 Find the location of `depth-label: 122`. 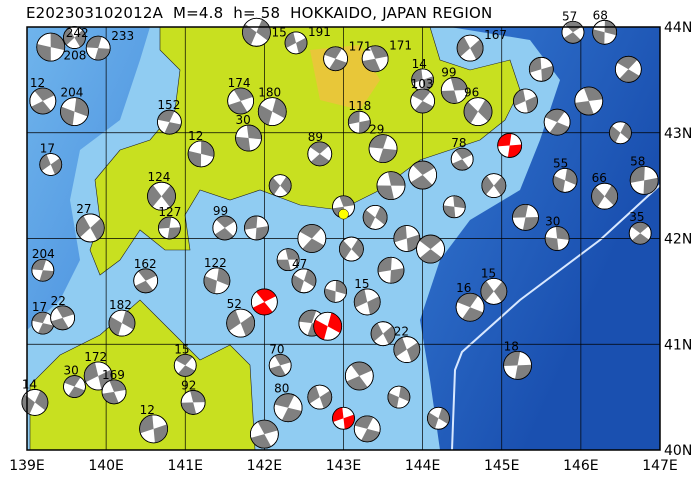

depth-label: 122 is located at coordinates (215, 263).